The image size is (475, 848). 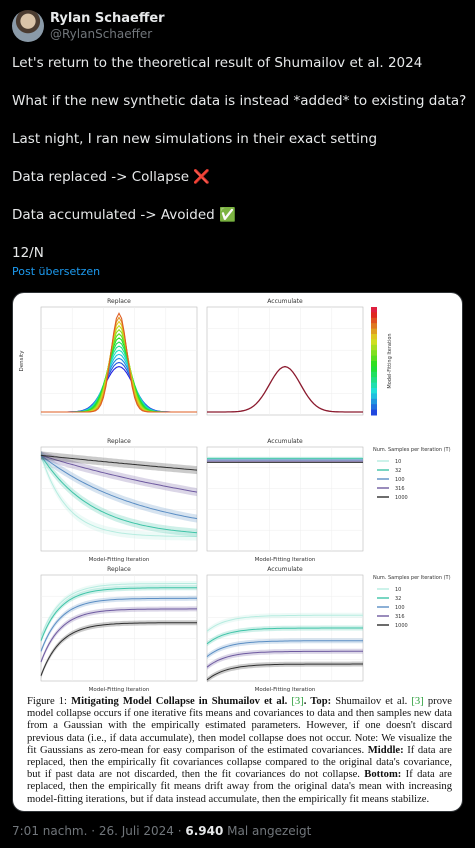 I want to click on caption-segment: Bottom:, so click(x=383, y=775).